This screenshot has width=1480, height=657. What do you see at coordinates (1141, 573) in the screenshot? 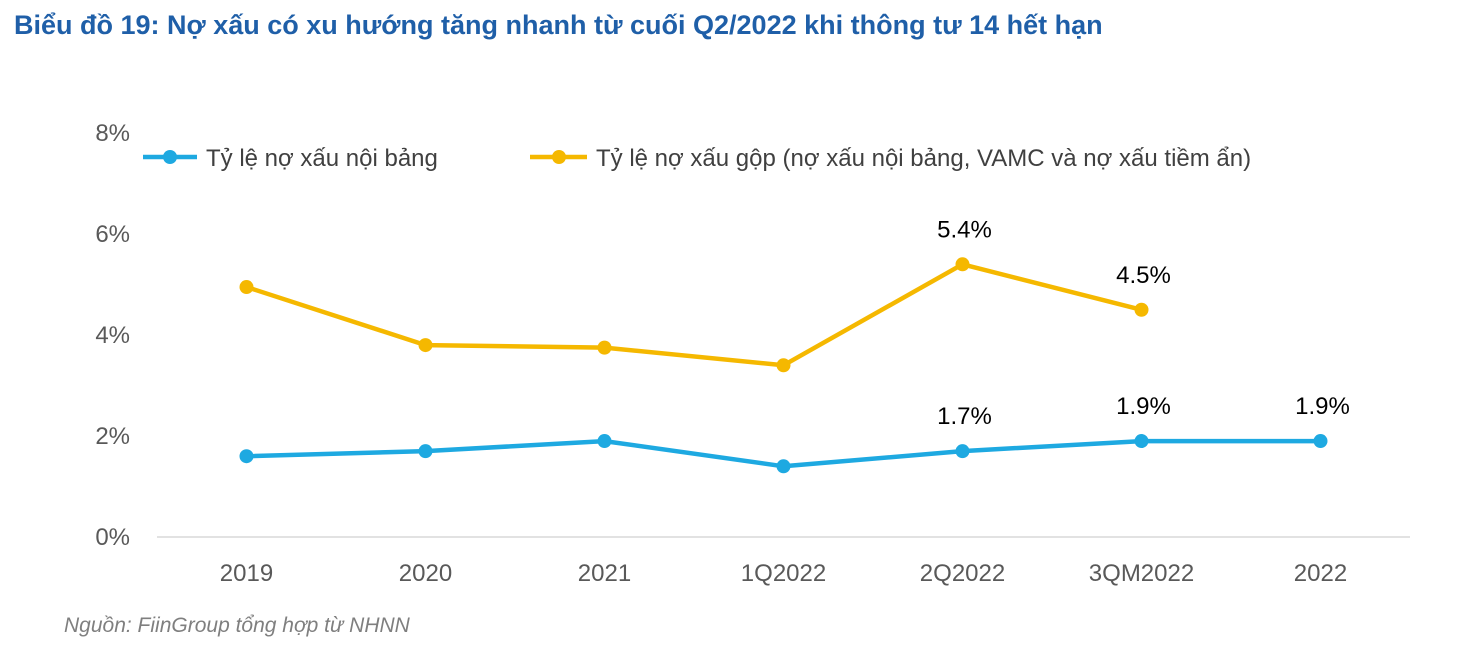
I see `x-tick-label: 3QM2022` at bounding box center [1141, 573].